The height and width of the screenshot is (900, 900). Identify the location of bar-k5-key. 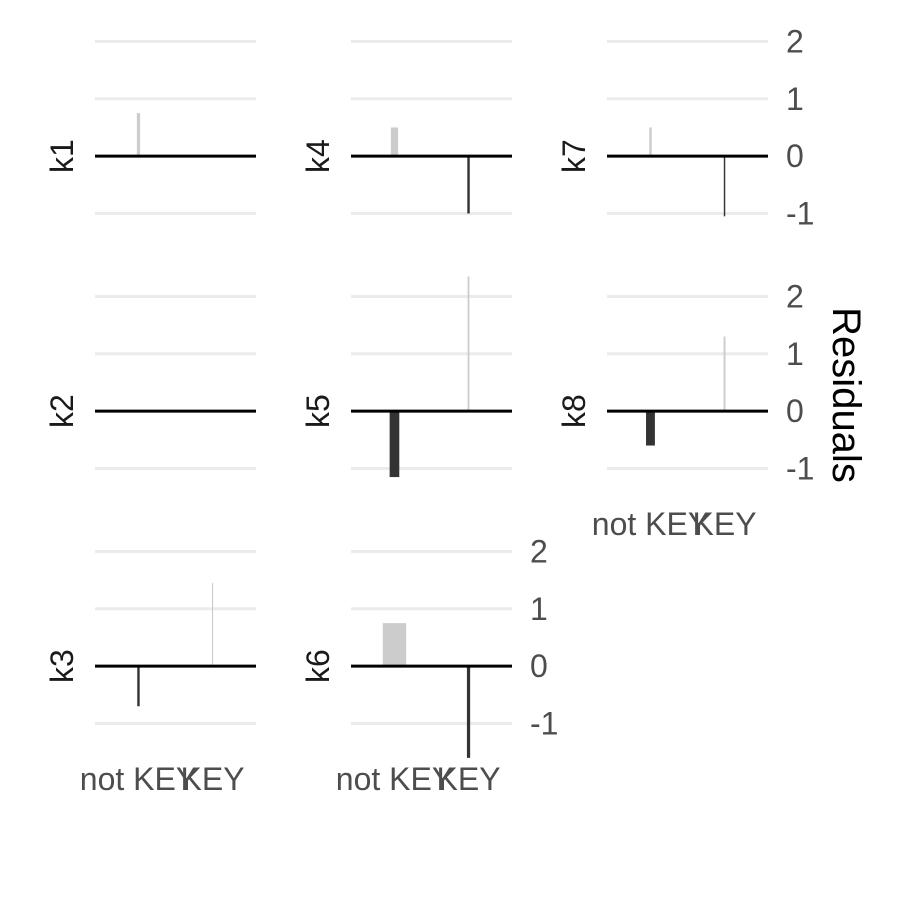
(468, 344).